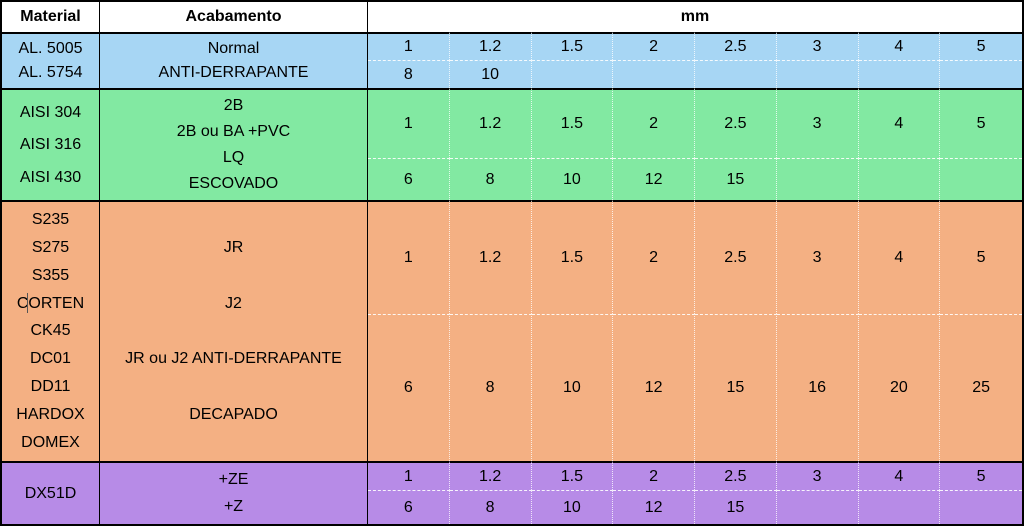 The width and height of the screenshot is (1024, 526). What do you see at coordinates (27, 303) in the screenshot?
I see `text-cursor-artifact` at bounding box center [27, 303].